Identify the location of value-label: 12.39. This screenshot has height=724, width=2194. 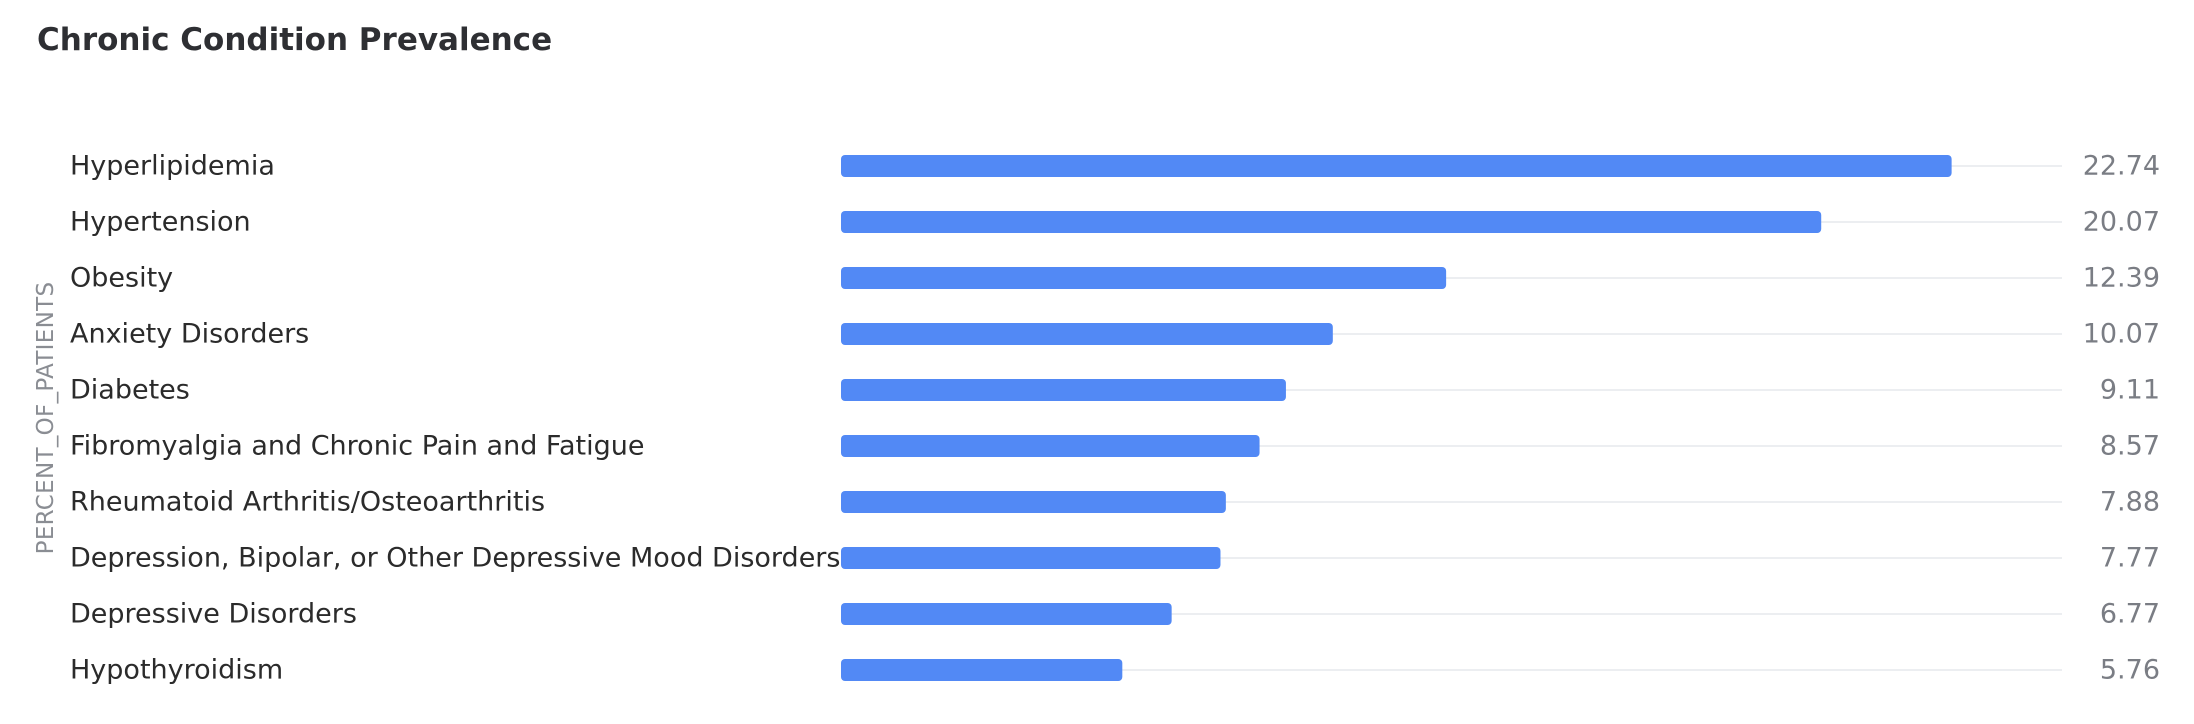
(2121, 278).